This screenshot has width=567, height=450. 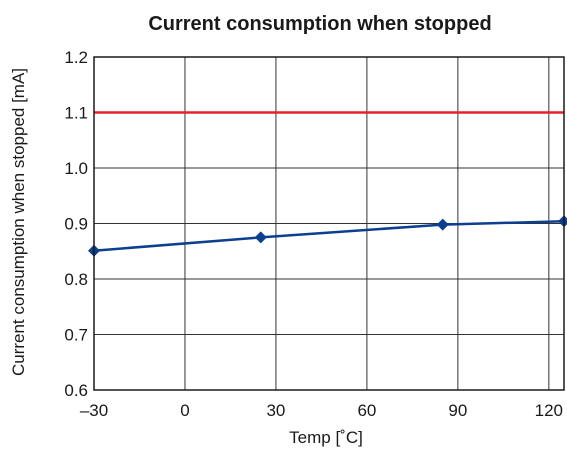 I want to click on y-tick-label: 0.7, so click(x=76, y=335).